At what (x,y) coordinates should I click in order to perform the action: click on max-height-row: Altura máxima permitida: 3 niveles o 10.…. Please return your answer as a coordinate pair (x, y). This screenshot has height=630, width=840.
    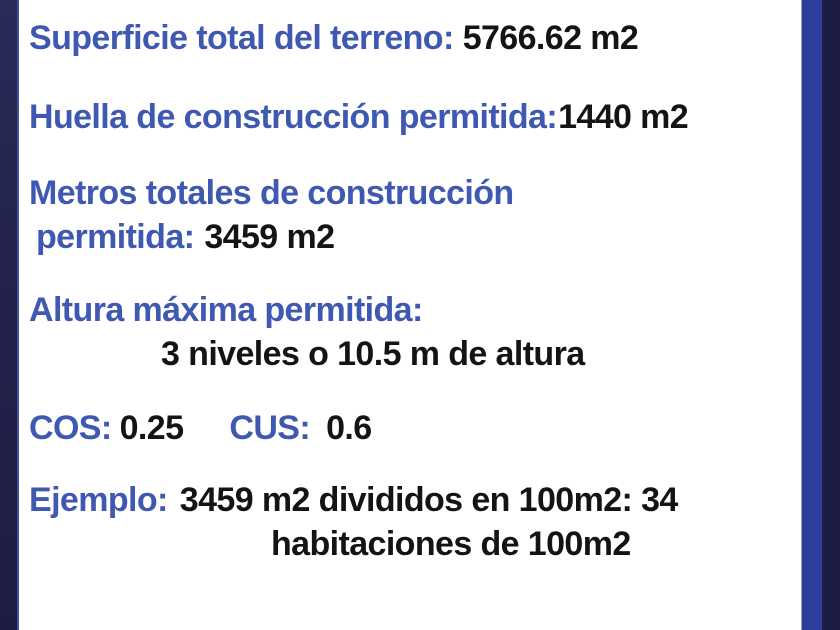
    Looking at the image, I should click on (415, 332).